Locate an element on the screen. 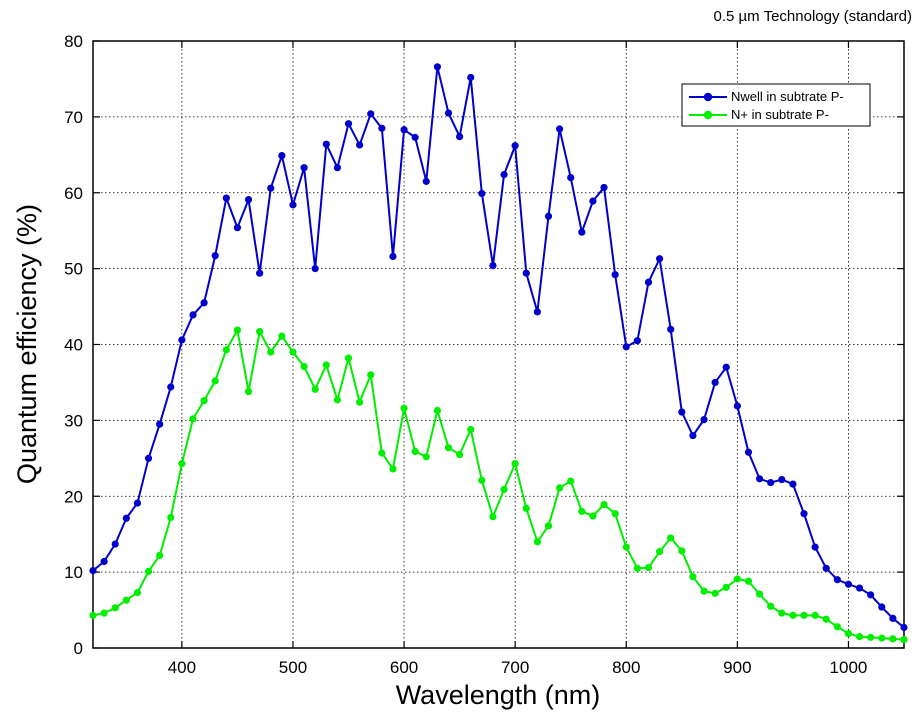  legend-box is located at coordinates (776, 105).